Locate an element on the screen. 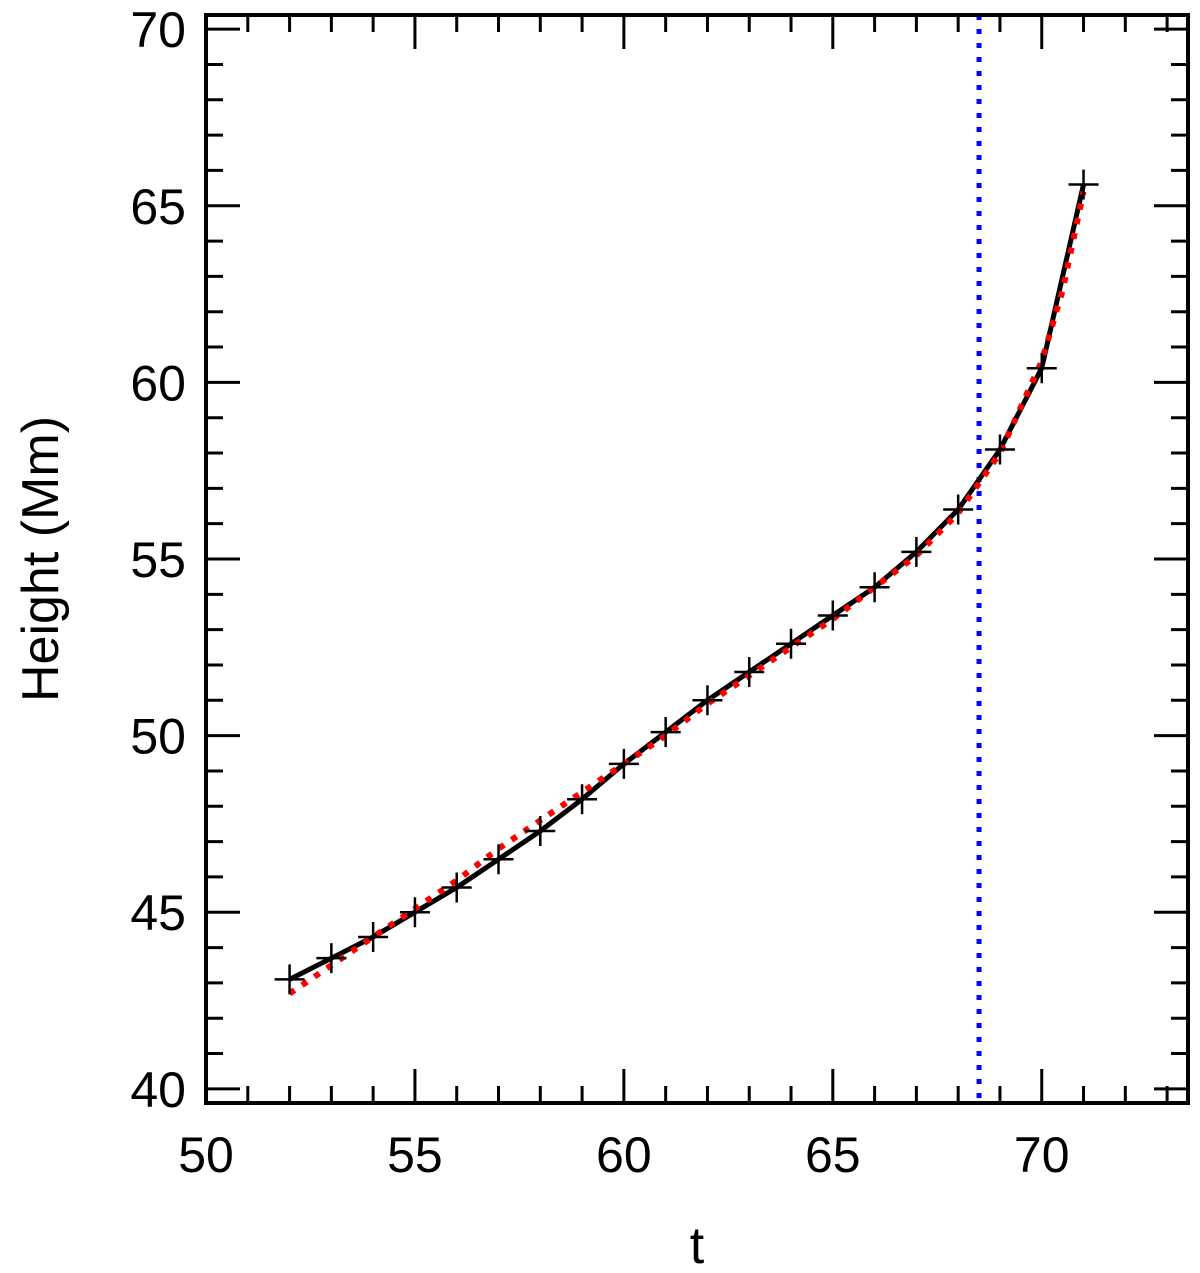 The height and width of the screenshot is (1273, 1200). x-tick-label: 70 is located at coordinates (1042, 1155).